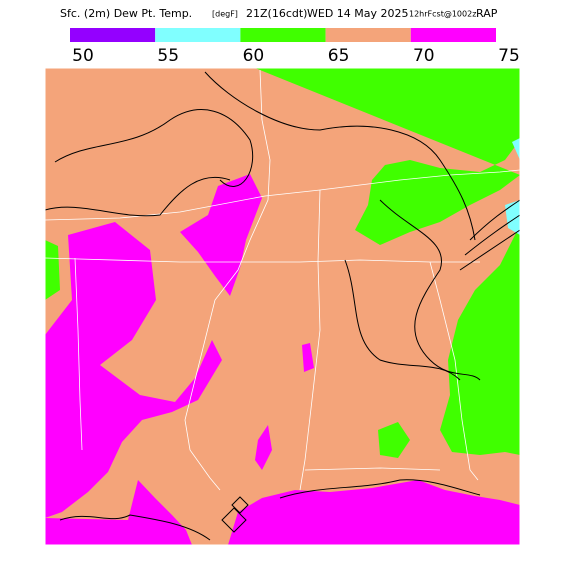 The width and height of the screenshot is (568, 568). Describe the element at coordinates (254, 56) in the screenshot. I see `colorbar-label: 60` at that location.